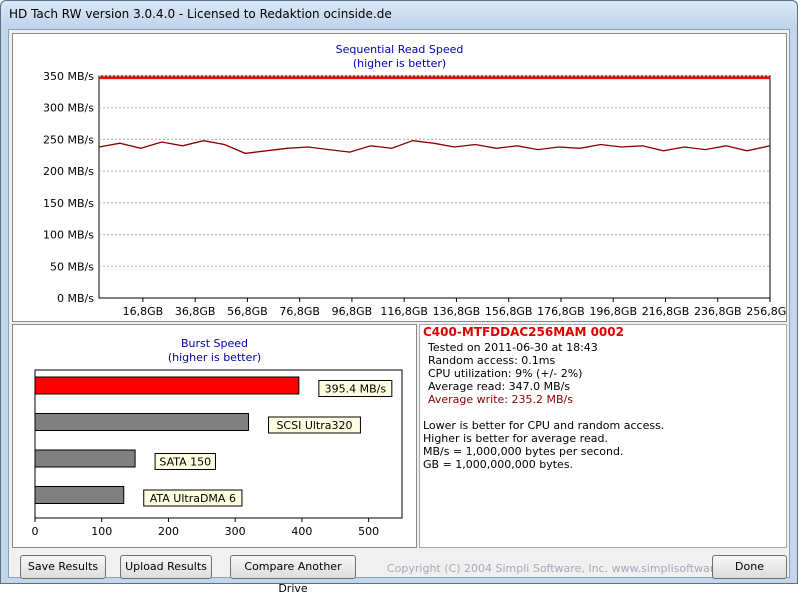 The height and width of the screenshot is (600, 798). I want to click on seq-y-tick-label: 150 MB/s, so click(68, 203).